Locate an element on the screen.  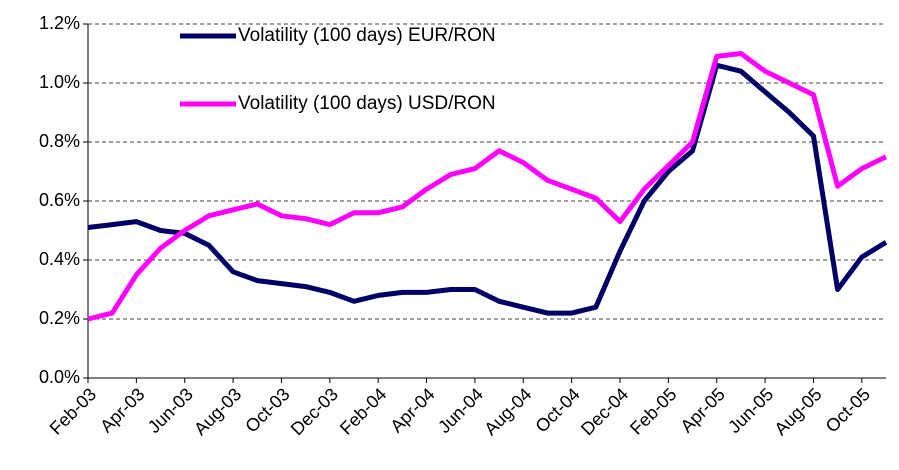
x-tick-label: Dec-03 is located at coordinates (314, 411).